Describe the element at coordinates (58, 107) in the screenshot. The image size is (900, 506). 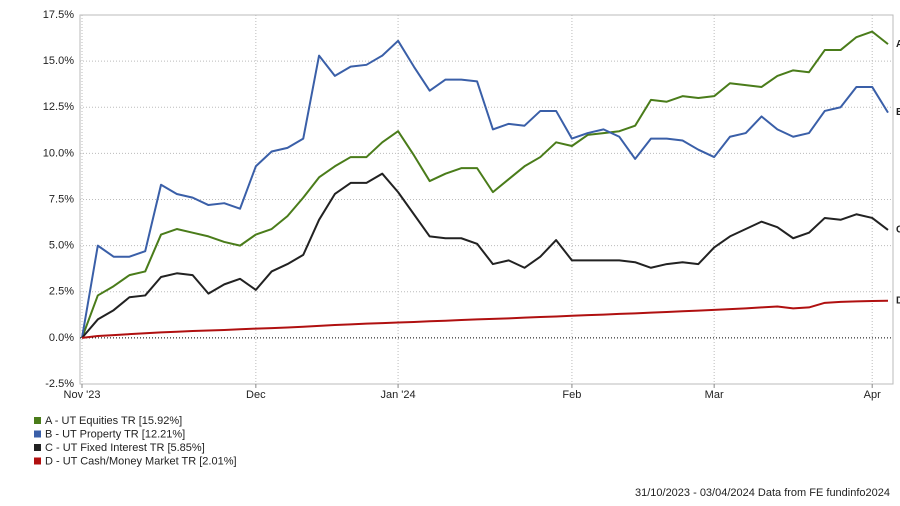
I see `y-tick-label: 12.5%` at that location.